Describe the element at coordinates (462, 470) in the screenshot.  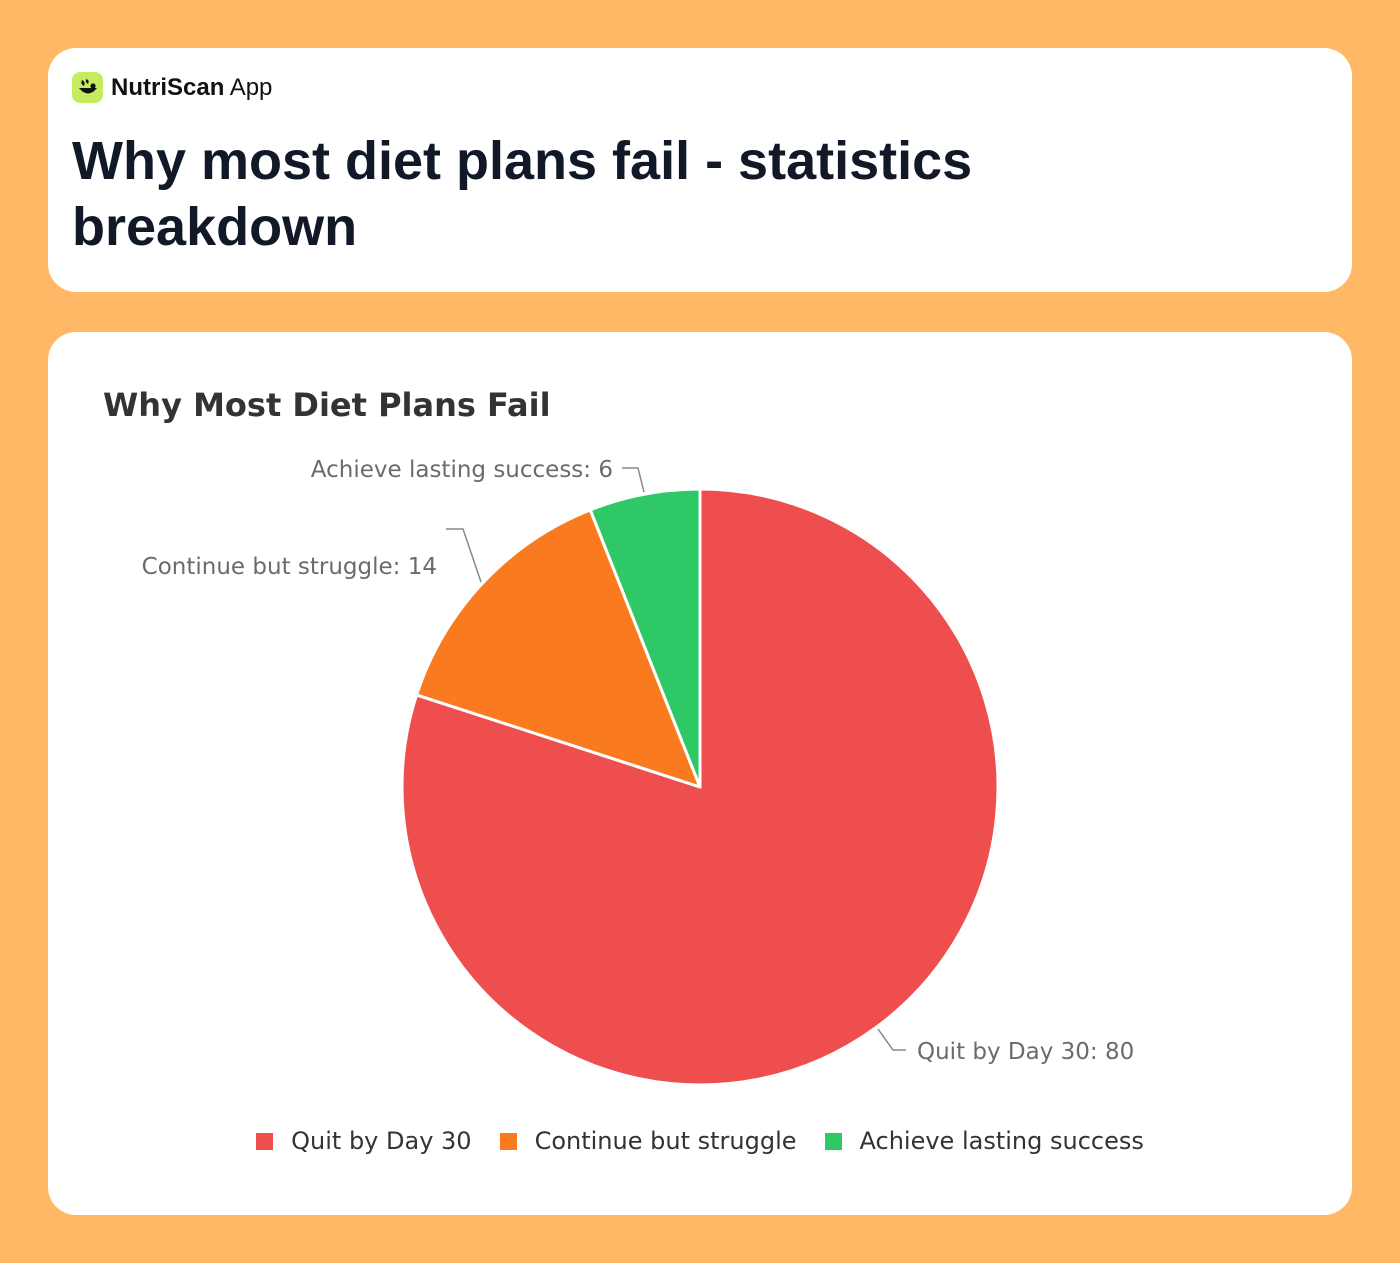
I see `label-achieve: Achieve lasting success: 6` at that location.